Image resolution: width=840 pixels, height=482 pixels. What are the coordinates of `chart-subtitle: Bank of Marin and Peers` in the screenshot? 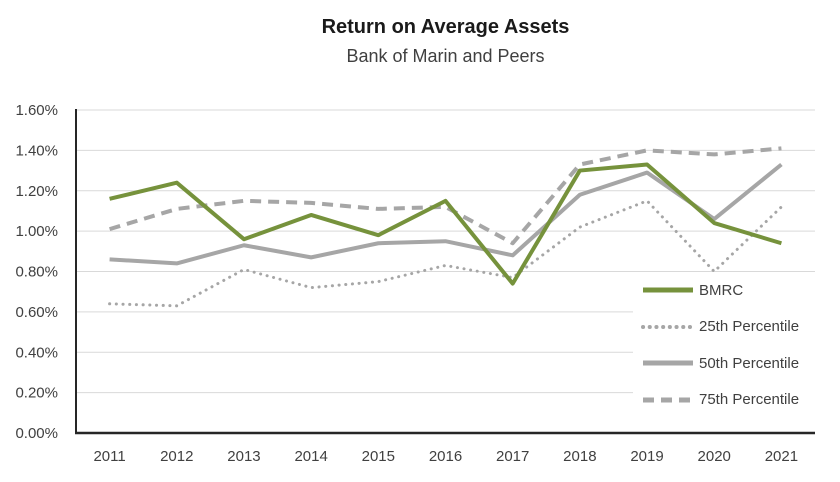 It's located at (445, 56).